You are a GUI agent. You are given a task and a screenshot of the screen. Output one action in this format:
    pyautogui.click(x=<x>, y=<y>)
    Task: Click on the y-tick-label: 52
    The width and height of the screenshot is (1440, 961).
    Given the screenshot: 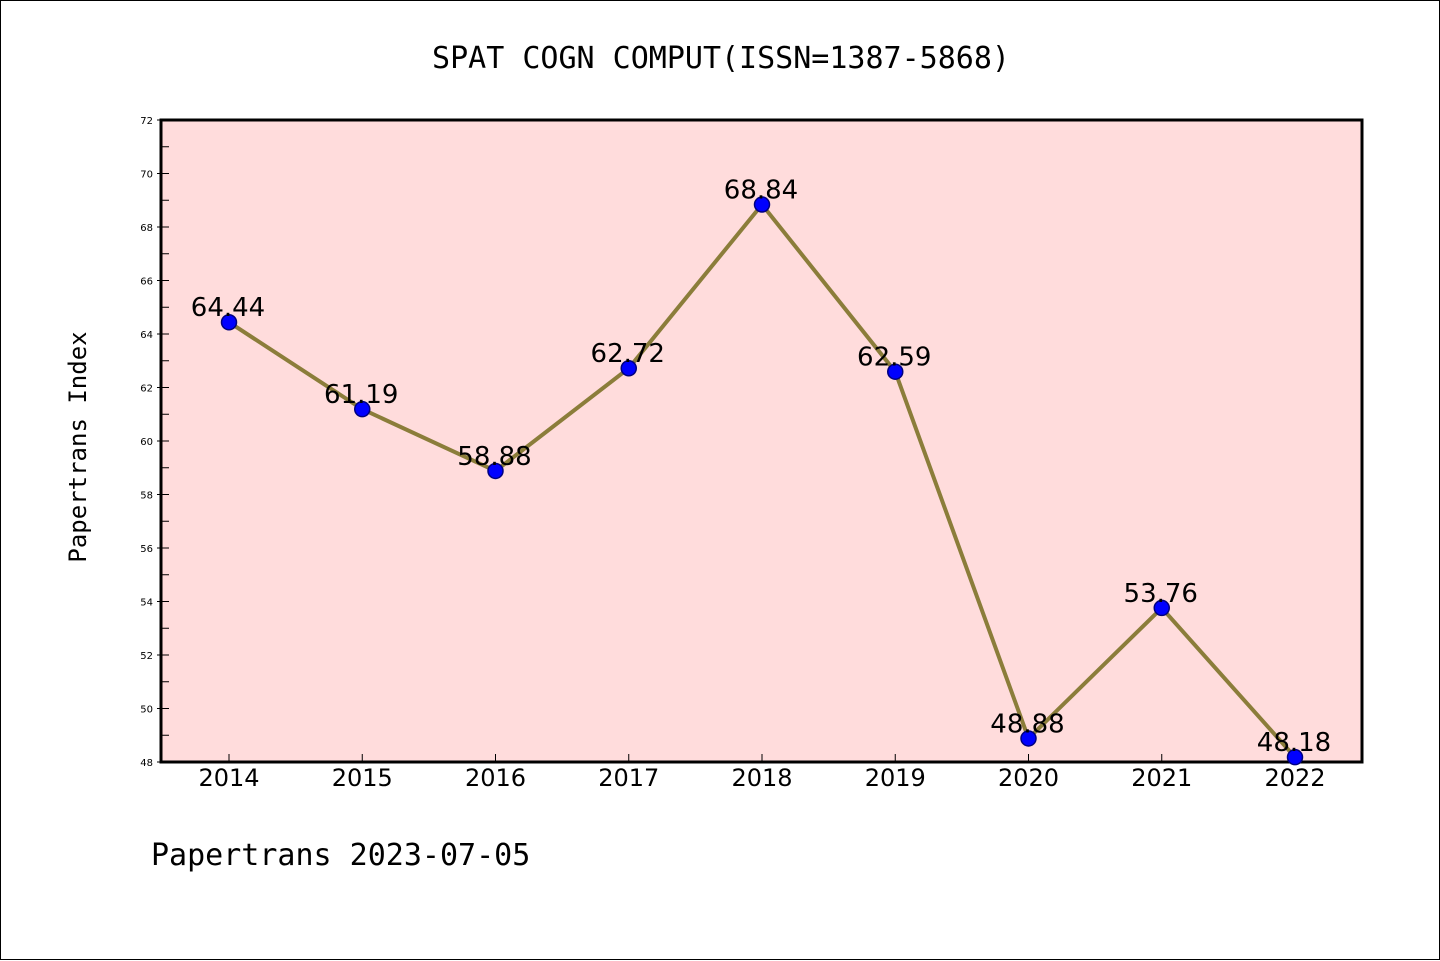 What is the action you would take?
    pyautogui.click(x=146, y=656)
    